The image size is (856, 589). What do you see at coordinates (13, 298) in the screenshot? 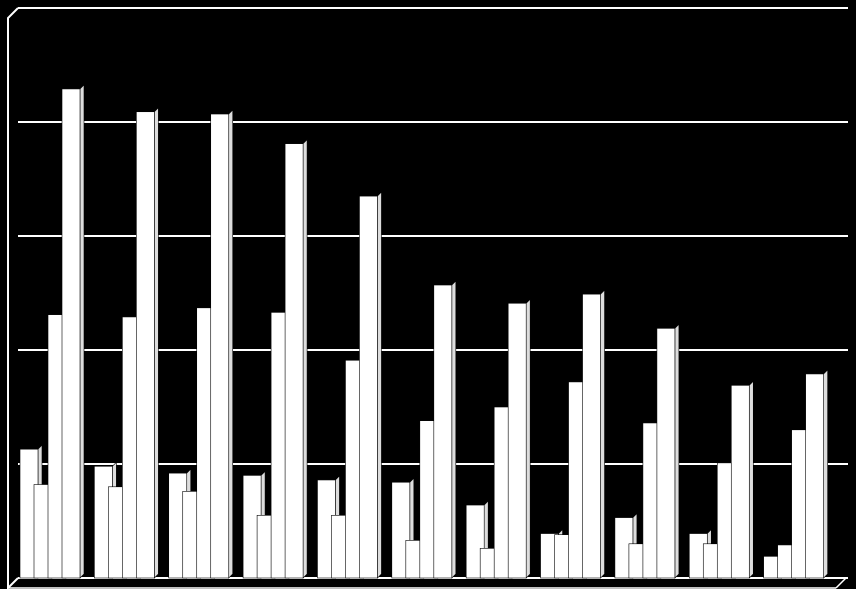
I see `back-wall-edge` at bounding box center [13, 298].